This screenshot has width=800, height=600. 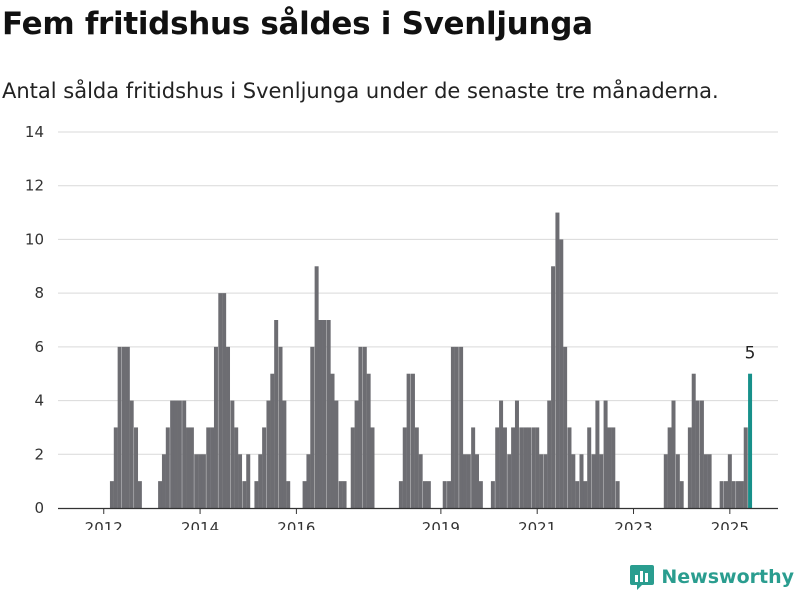 I want to click on y-tick-label: 12, so click(x=34, y=186).